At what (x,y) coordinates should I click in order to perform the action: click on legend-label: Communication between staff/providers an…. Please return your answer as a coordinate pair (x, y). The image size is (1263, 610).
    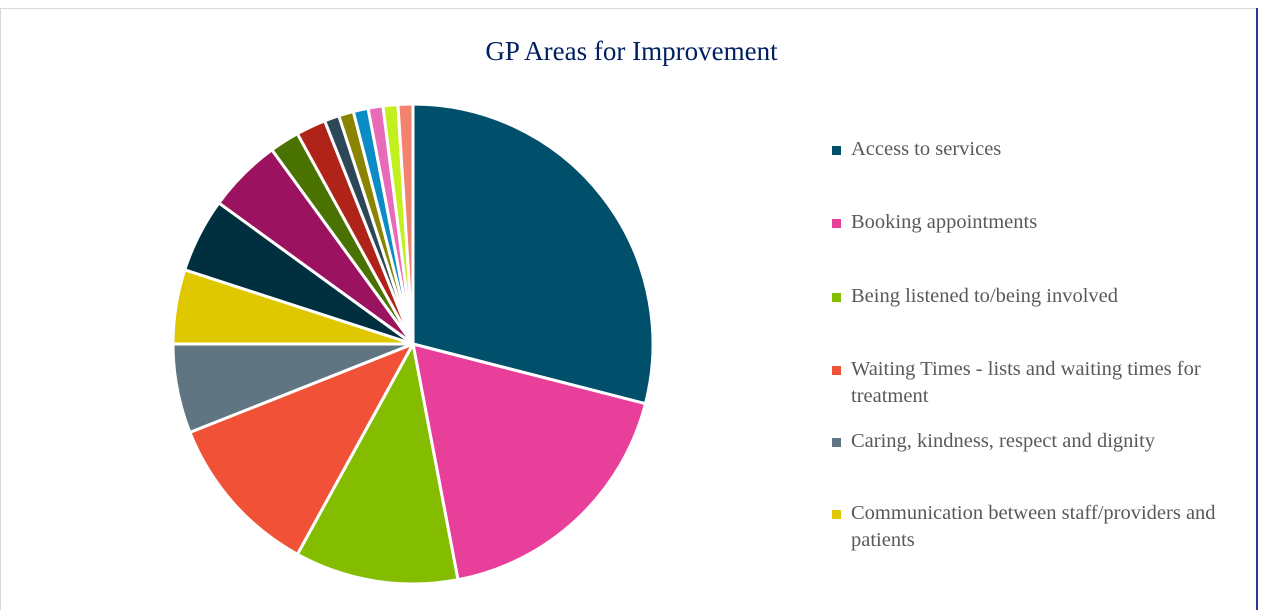
    Looking at the image, I should click on (1033, 526).